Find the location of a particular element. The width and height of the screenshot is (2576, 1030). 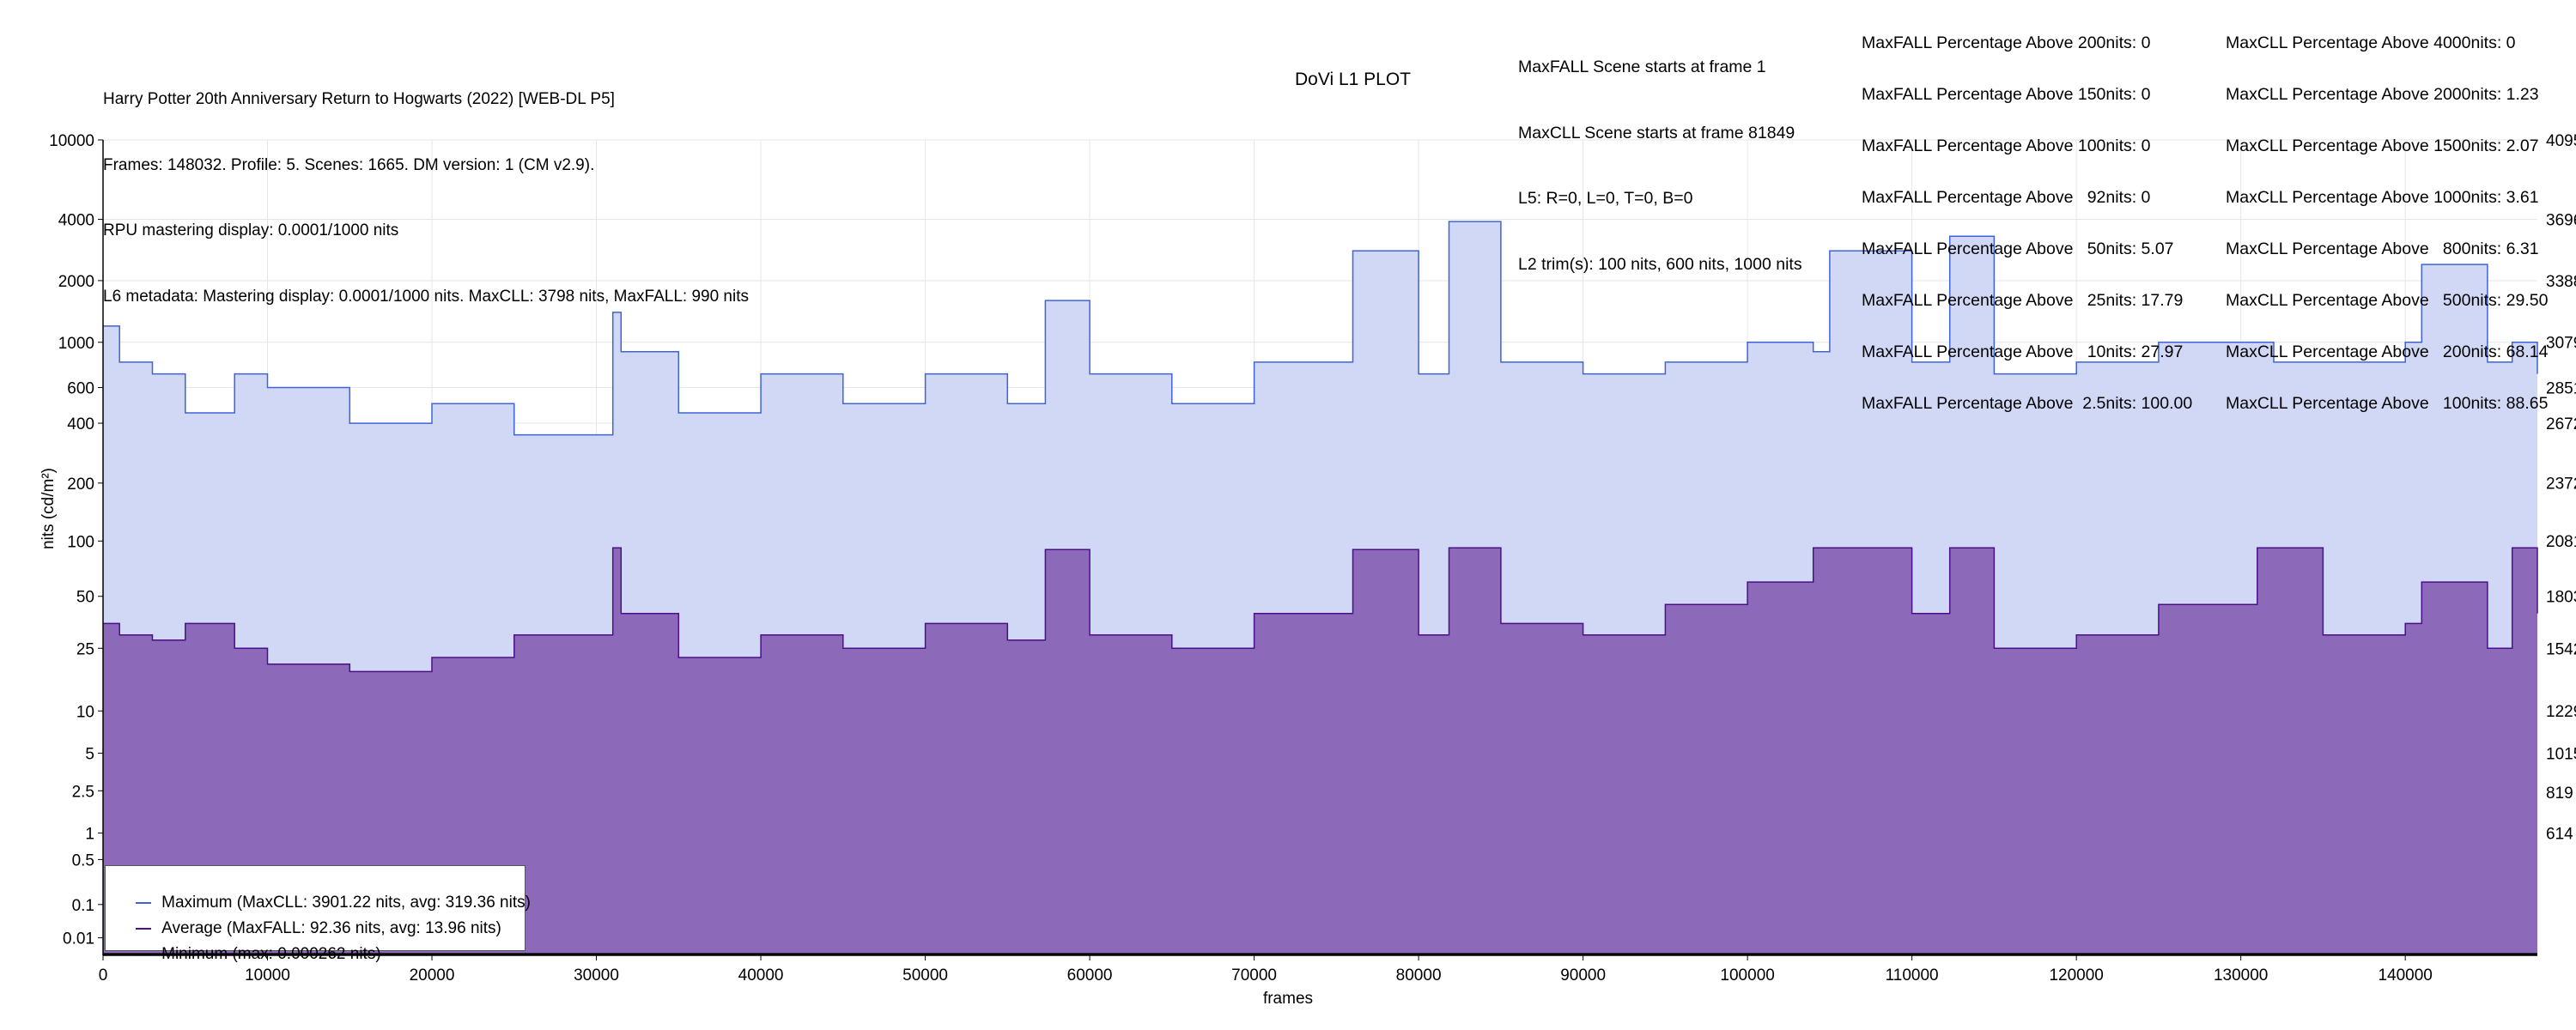

y-tick-label: 2000 is located at coordinates (76, 282).